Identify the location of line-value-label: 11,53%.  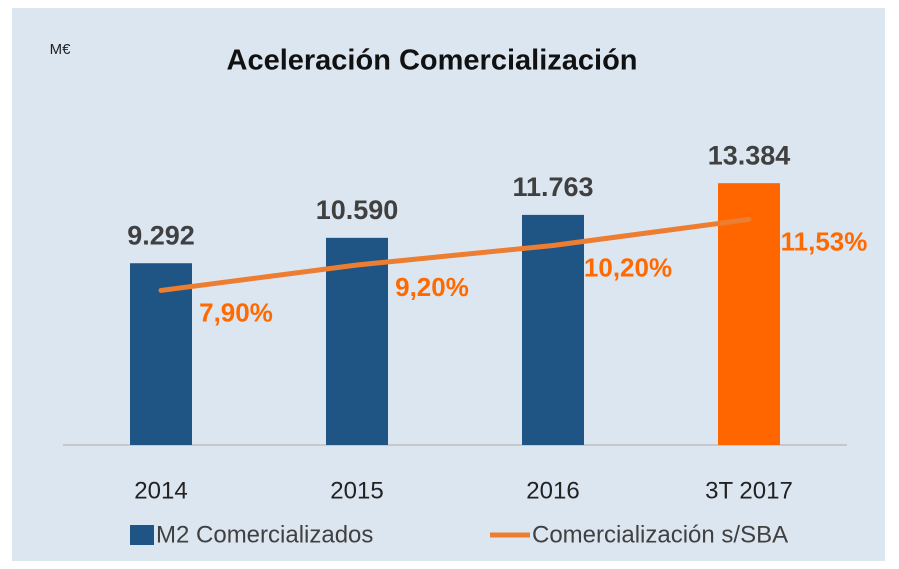
(824, 241).